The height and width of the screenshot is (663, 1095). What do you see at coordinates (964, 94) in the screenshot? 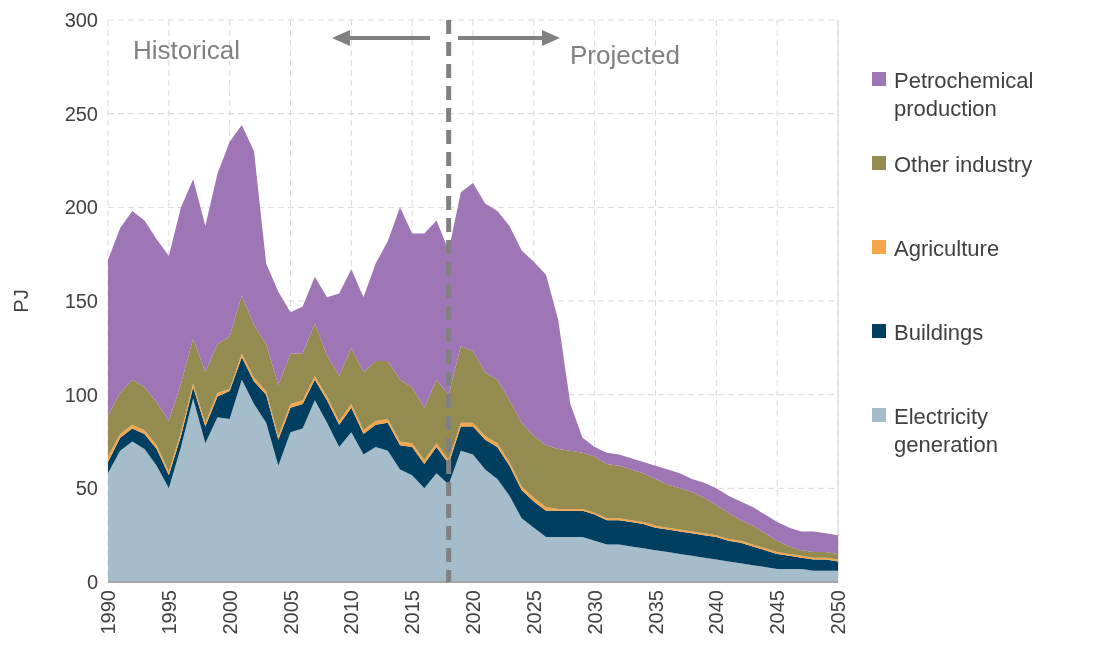
I see `legend-label: Petrochemical production` at bounding box center [964, 94].